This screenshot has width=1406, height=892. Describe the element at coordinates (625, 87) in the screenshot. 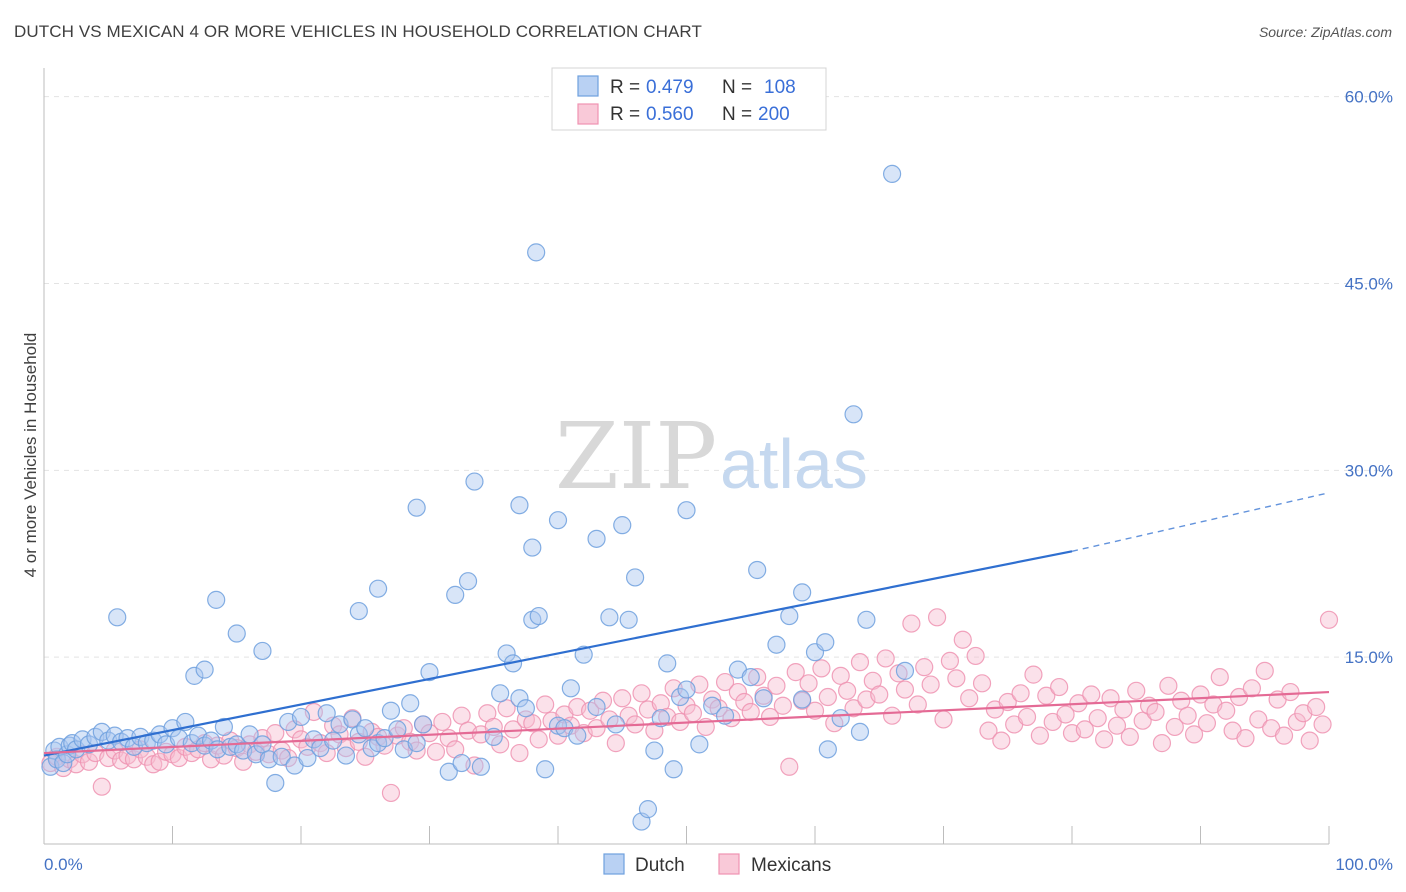

I see `legend-r-label-dutch: R =` at that location.